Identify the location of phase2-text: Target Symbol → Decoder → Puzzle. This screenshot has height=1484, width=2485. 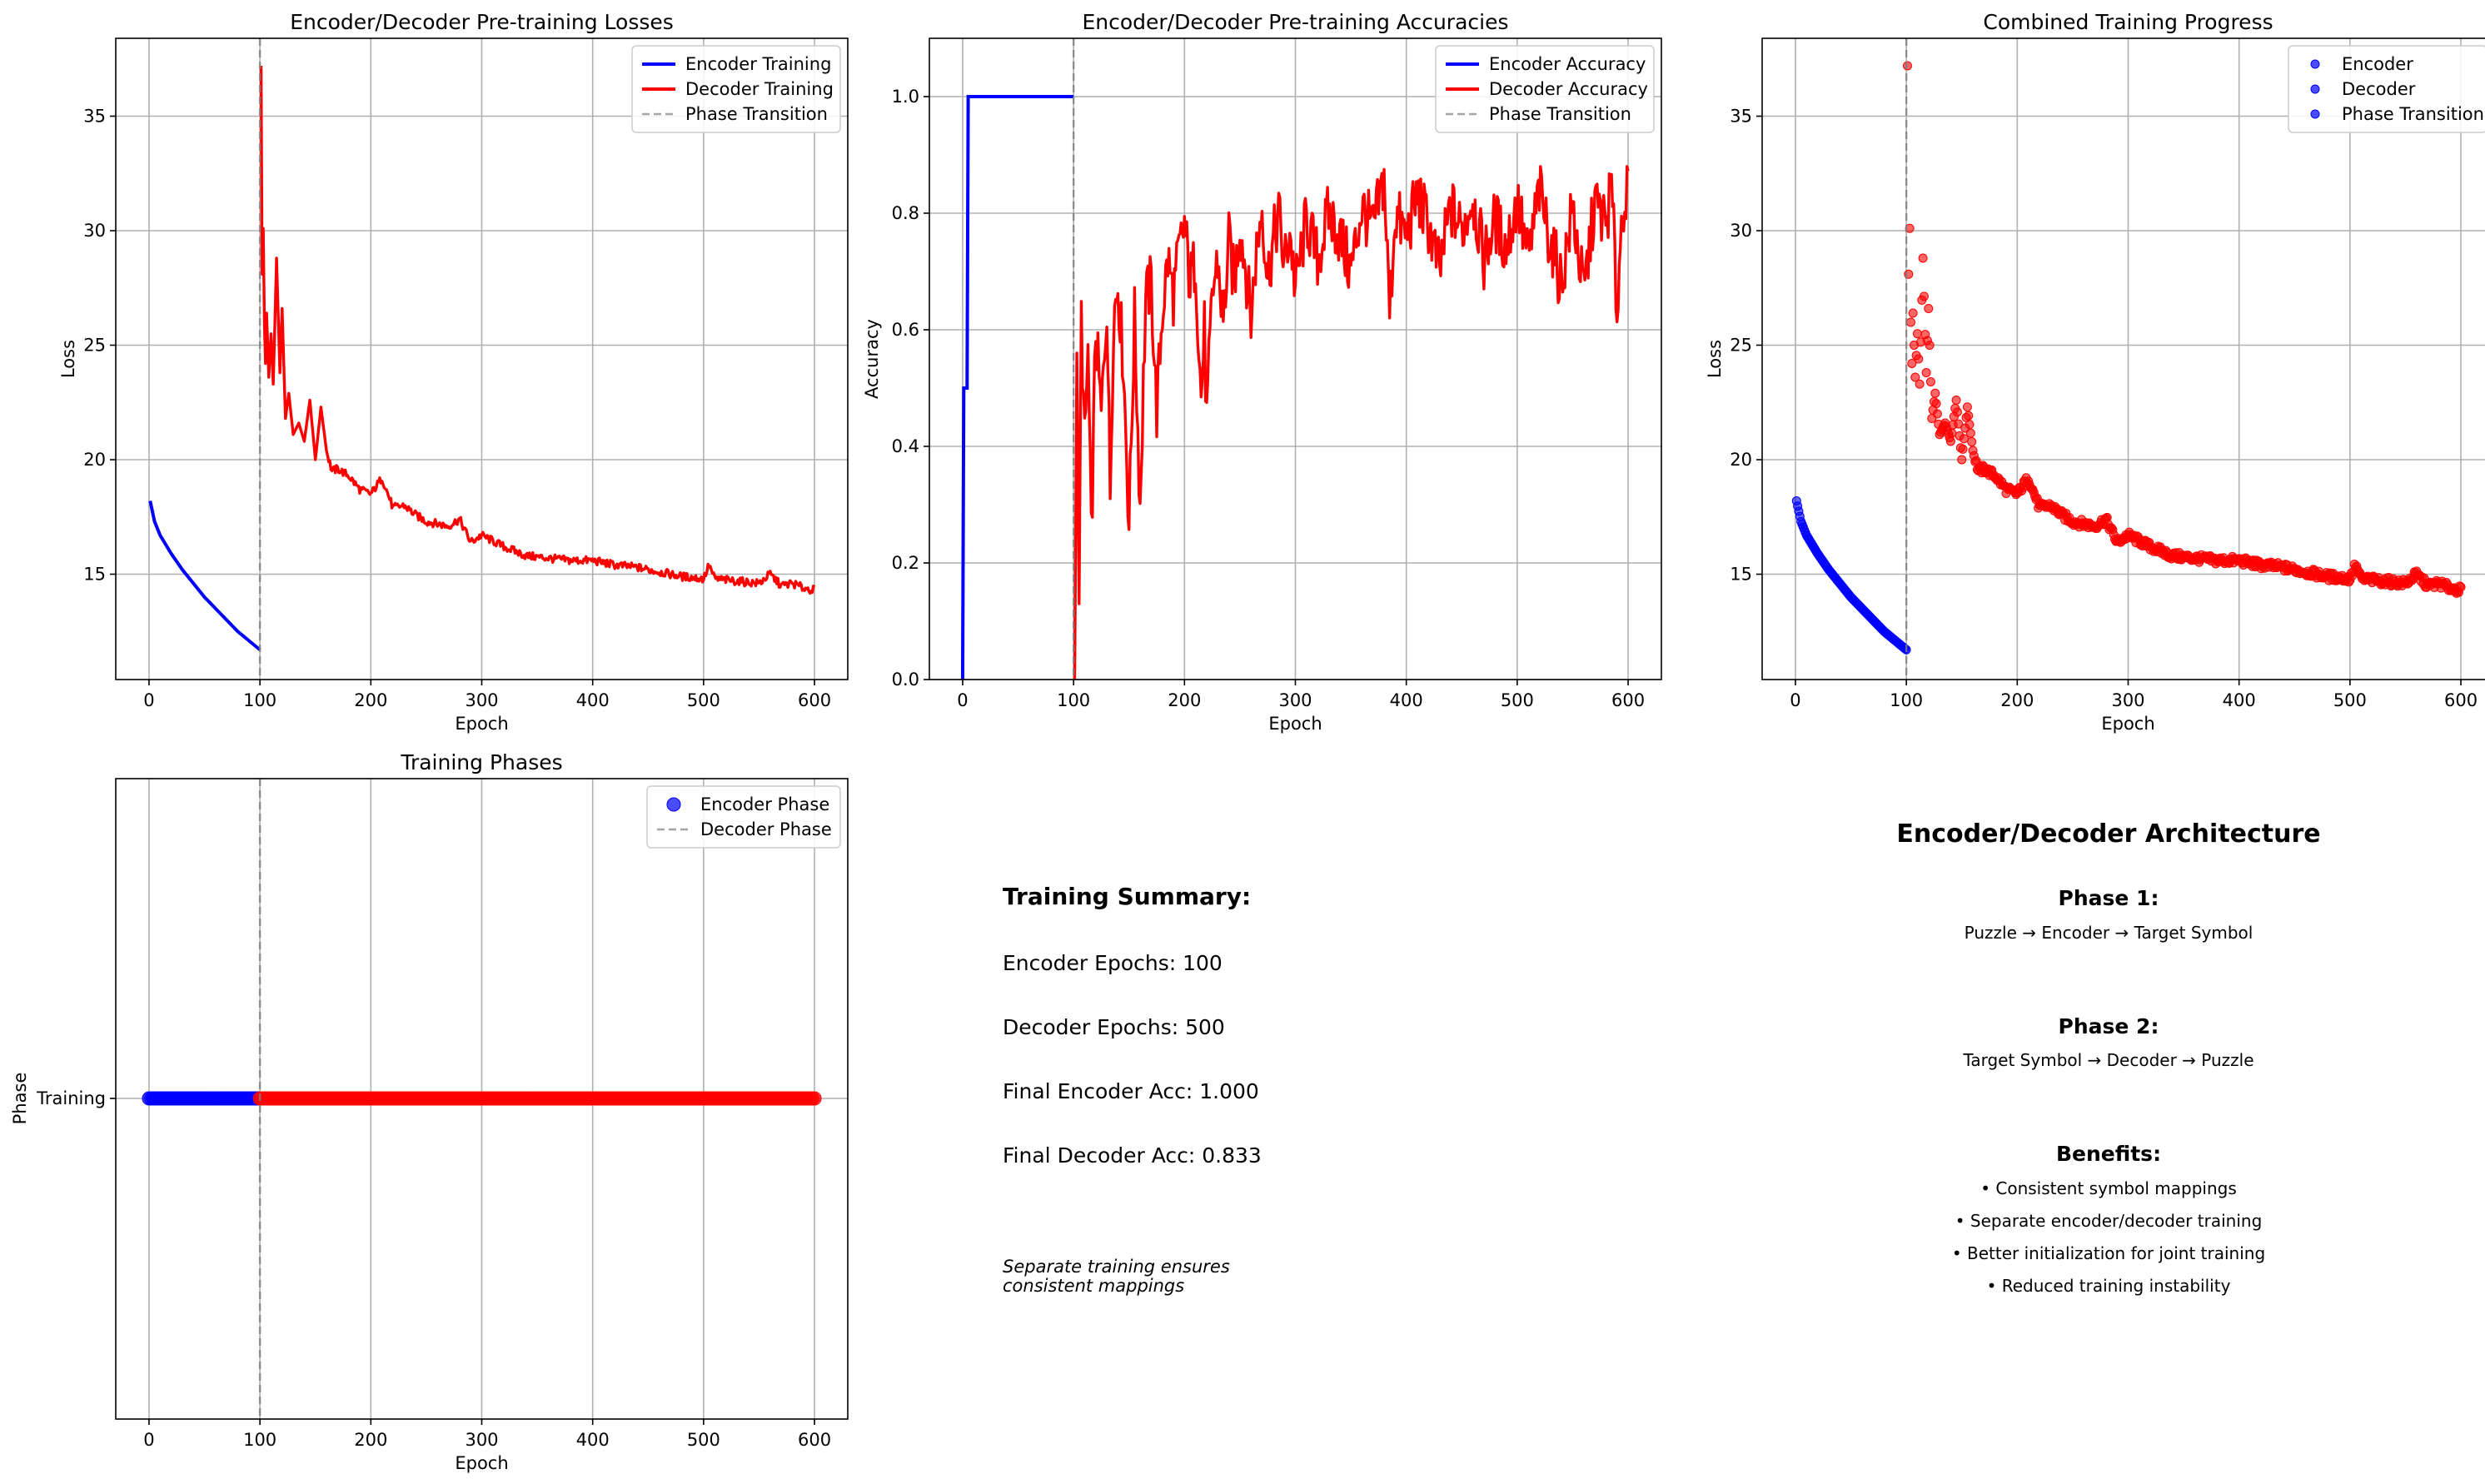
(2109, 1060).